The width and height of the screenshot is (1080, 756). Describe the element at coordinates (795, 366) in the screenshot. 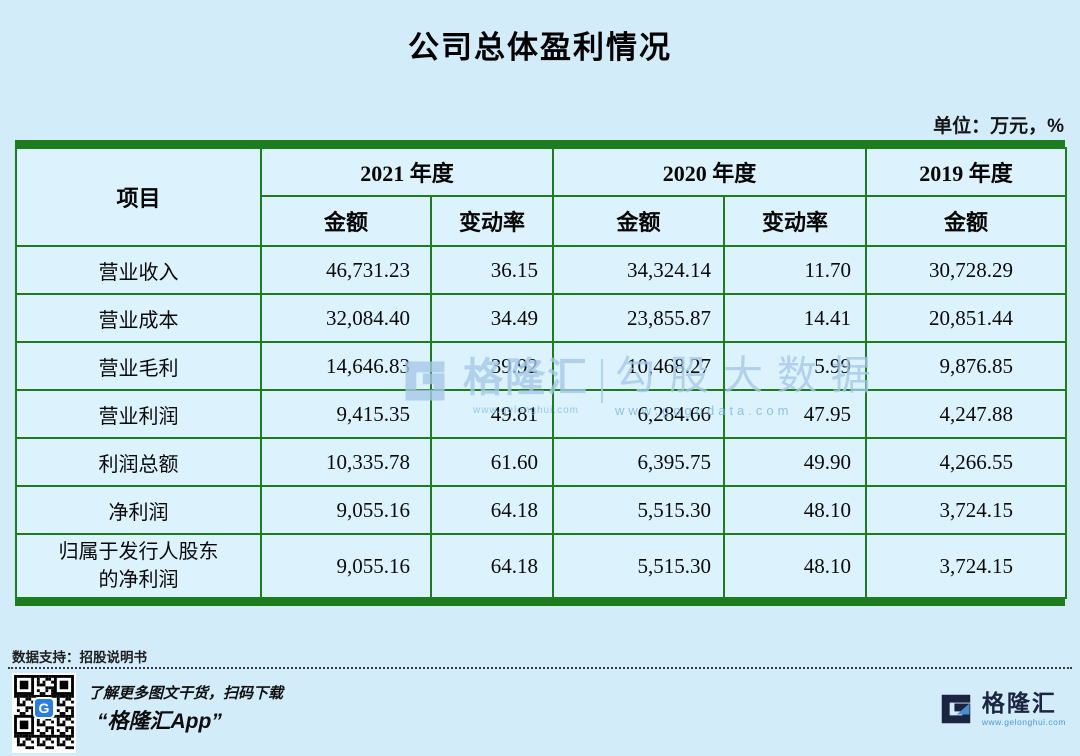

I see `cell-2020-change: 5.99` at that location.